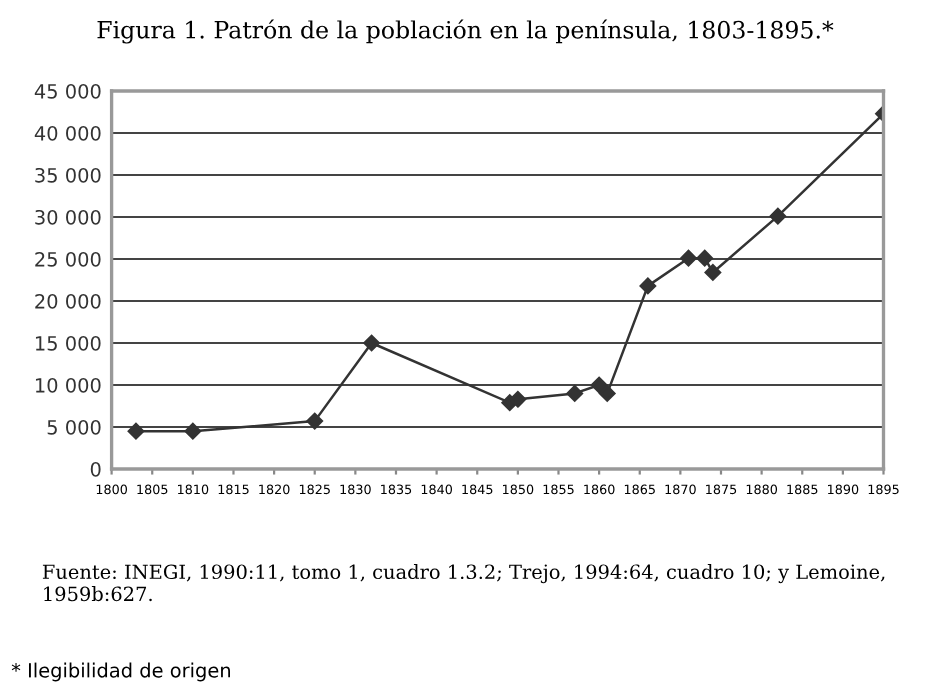 This screenshot has width=930, height=700. I want to click on y-tick-label: 25 000, so click(68, 259).